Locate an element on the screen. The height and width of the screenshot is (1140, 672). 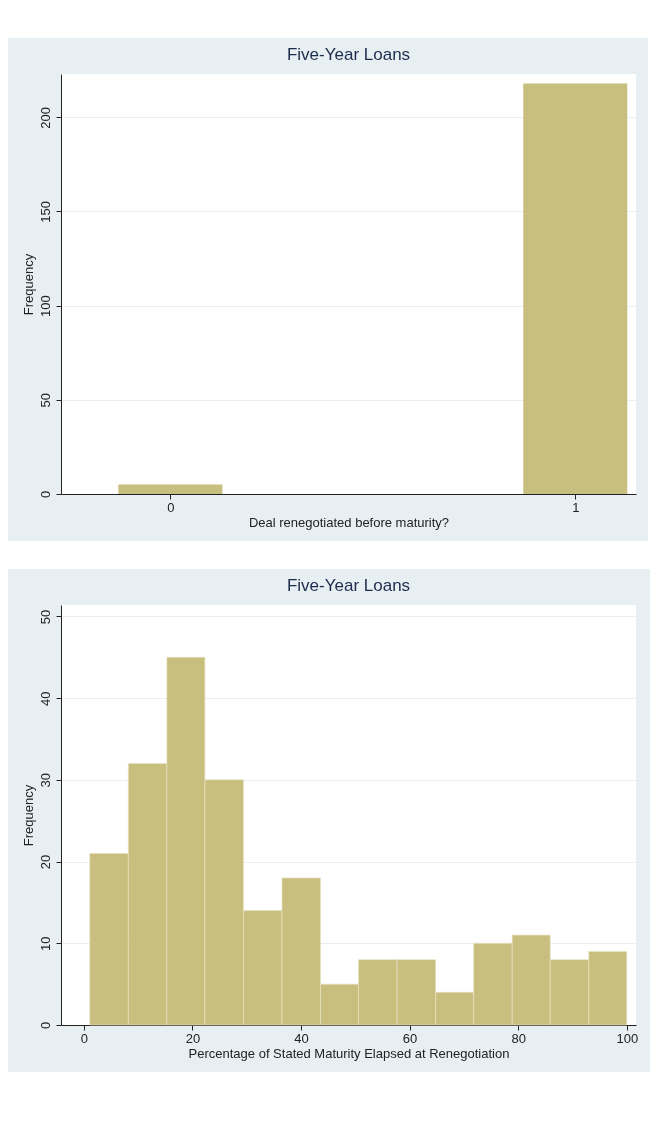
x-tick-label: 40 is located at coordinates (301, 1038).